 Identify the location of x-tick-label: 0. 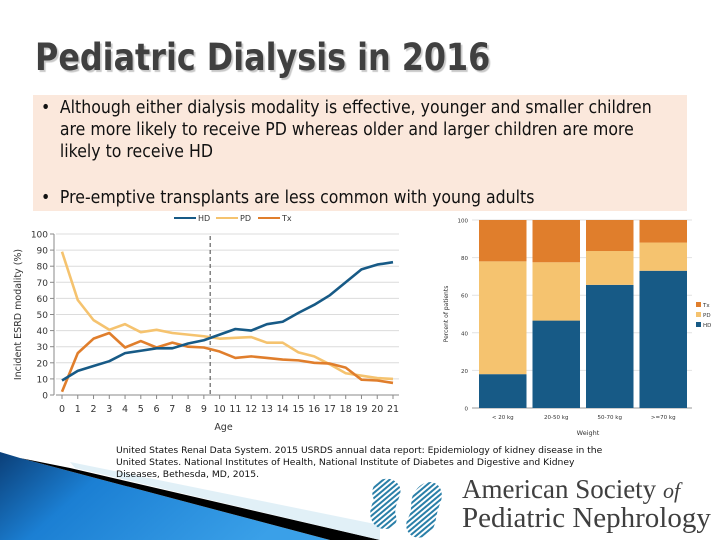
(62, 409).